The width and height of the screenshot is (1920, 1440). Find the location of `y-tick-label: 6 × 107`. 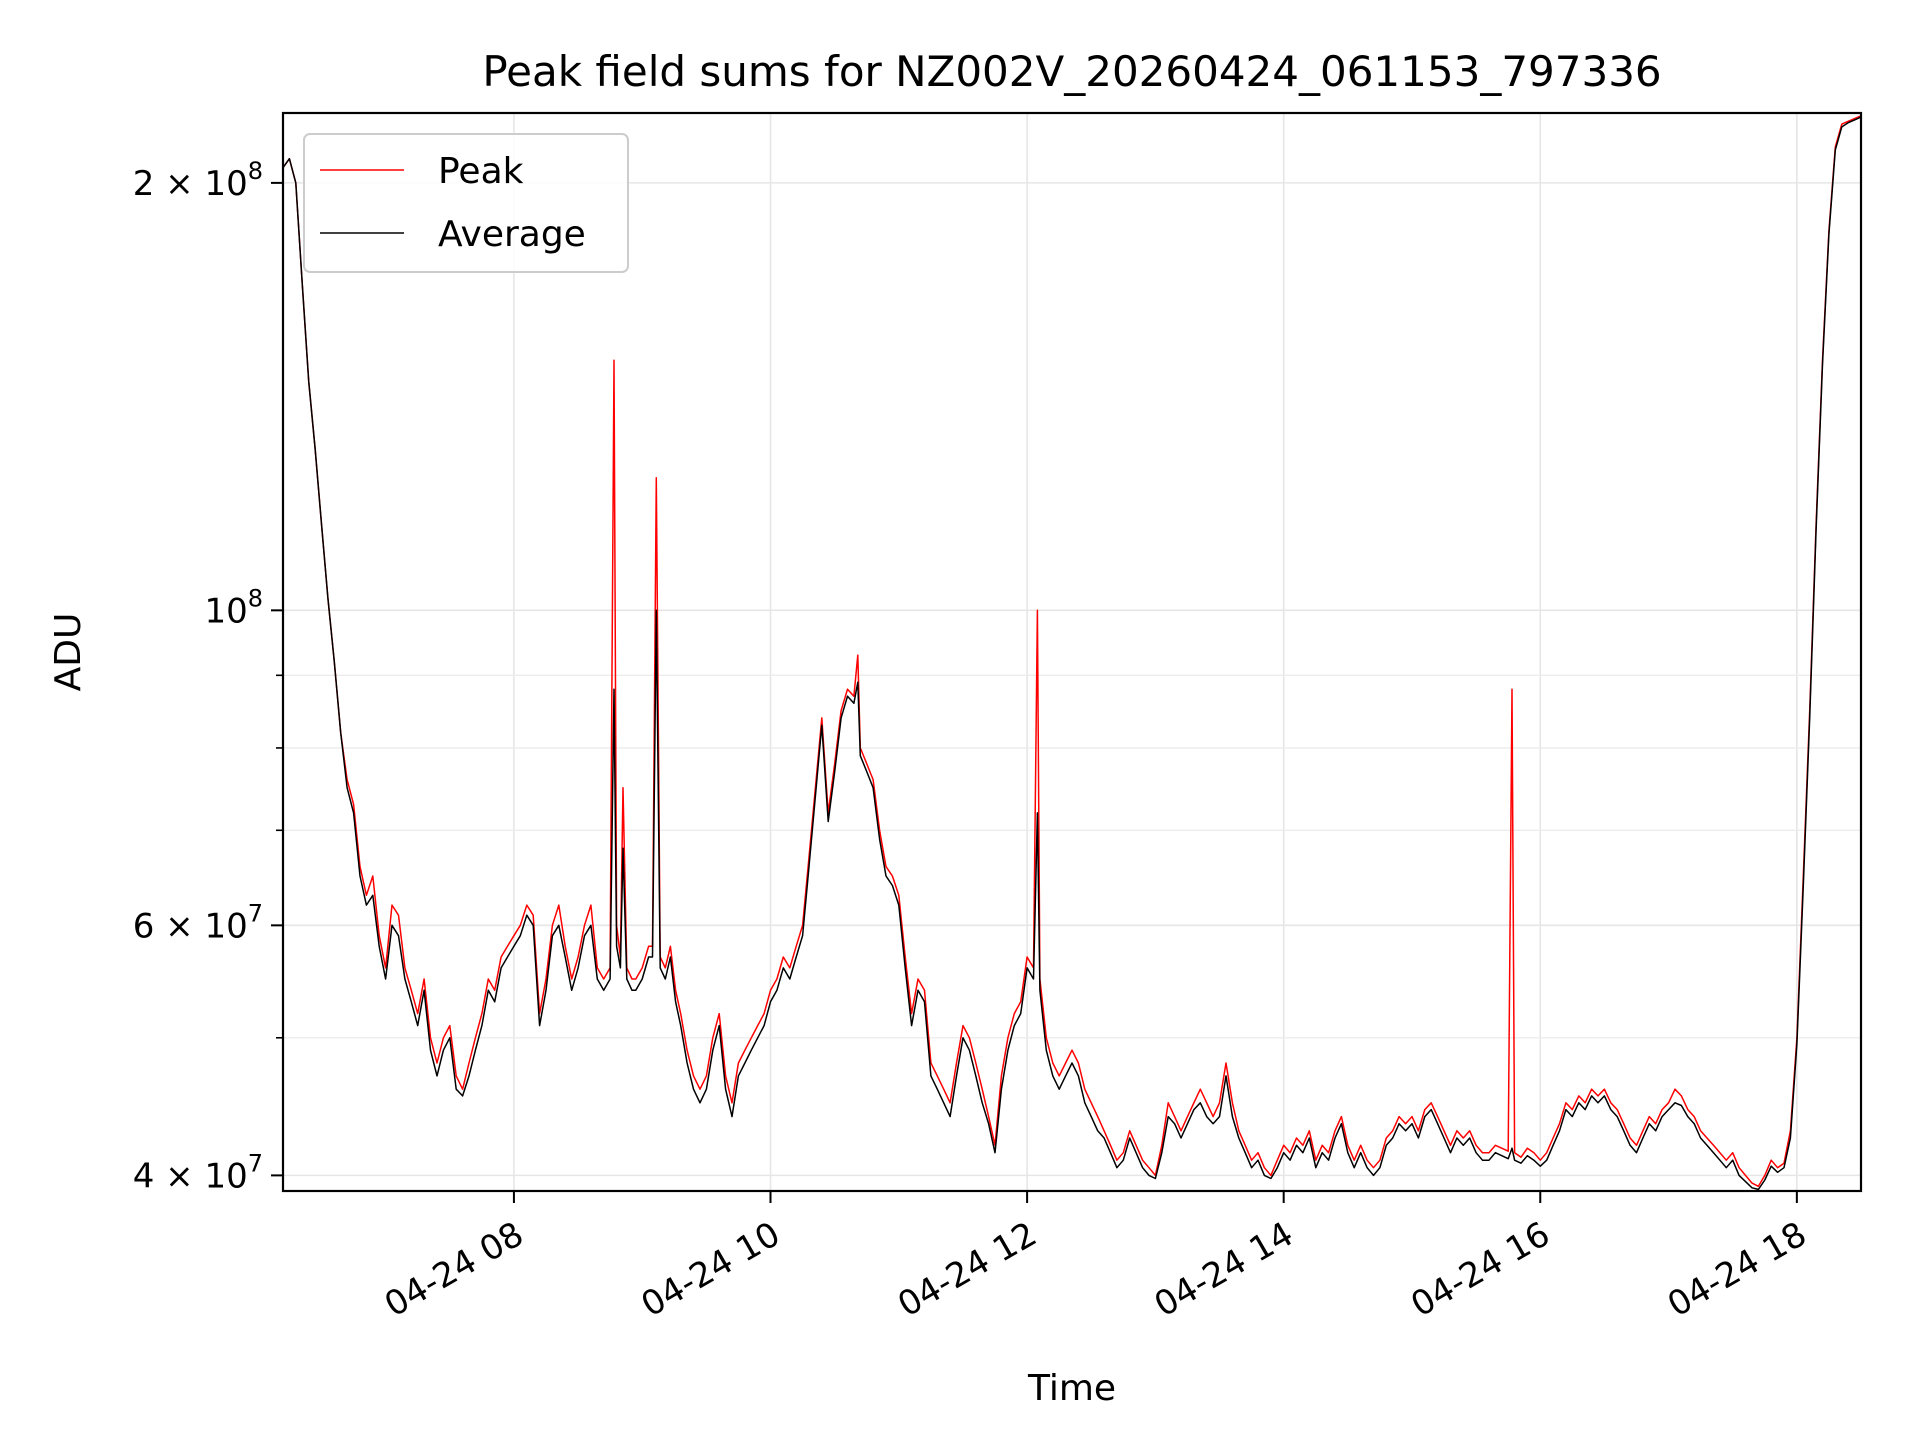

y-tick-label: 6 × 107 is located at coordinates (198, 922).